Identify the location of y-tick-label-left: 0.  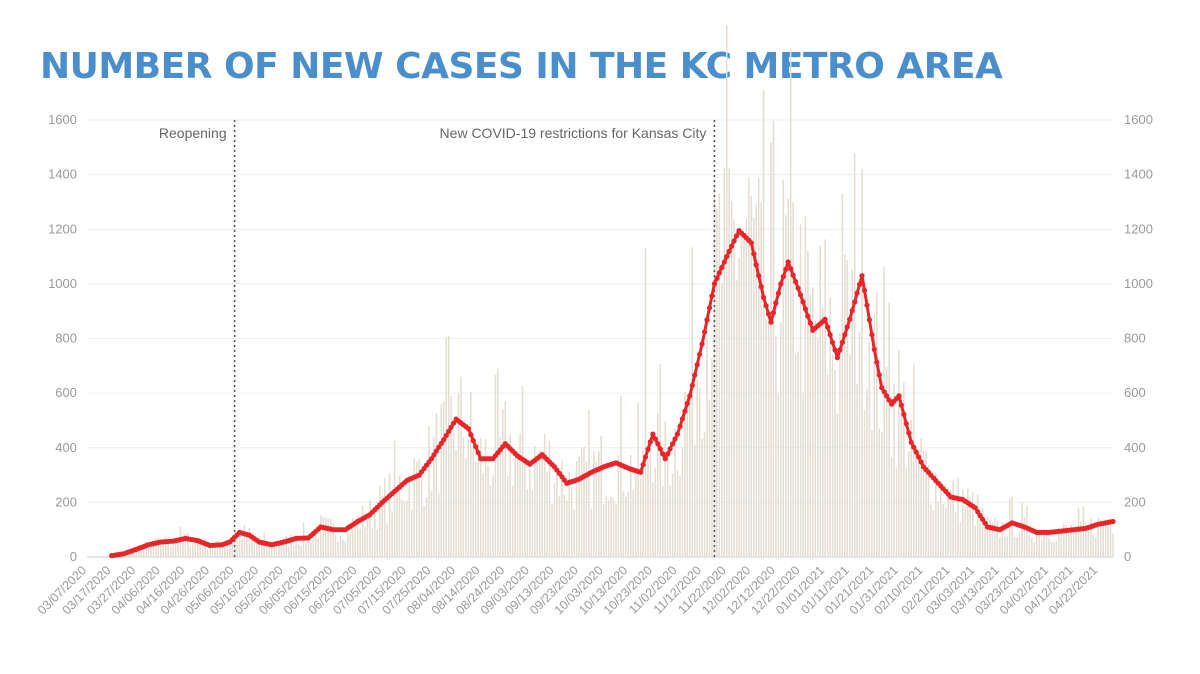
(73, 556).